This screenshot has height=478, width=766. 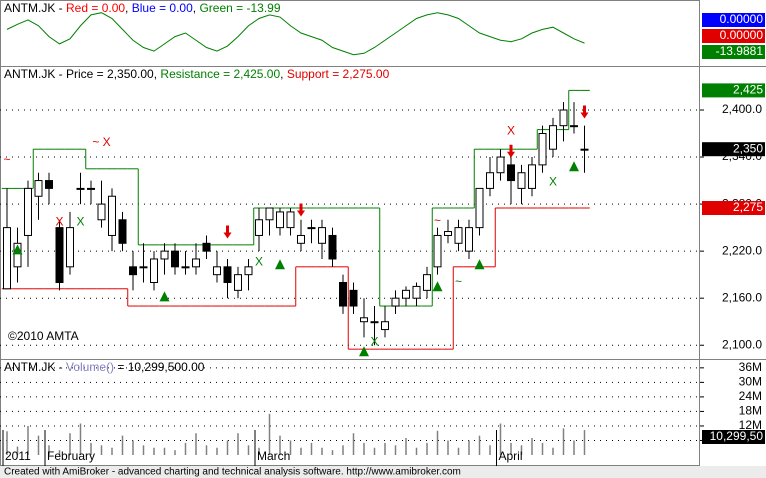 I want to click on y-tick-label: 12M, so click(x=750, y=425).